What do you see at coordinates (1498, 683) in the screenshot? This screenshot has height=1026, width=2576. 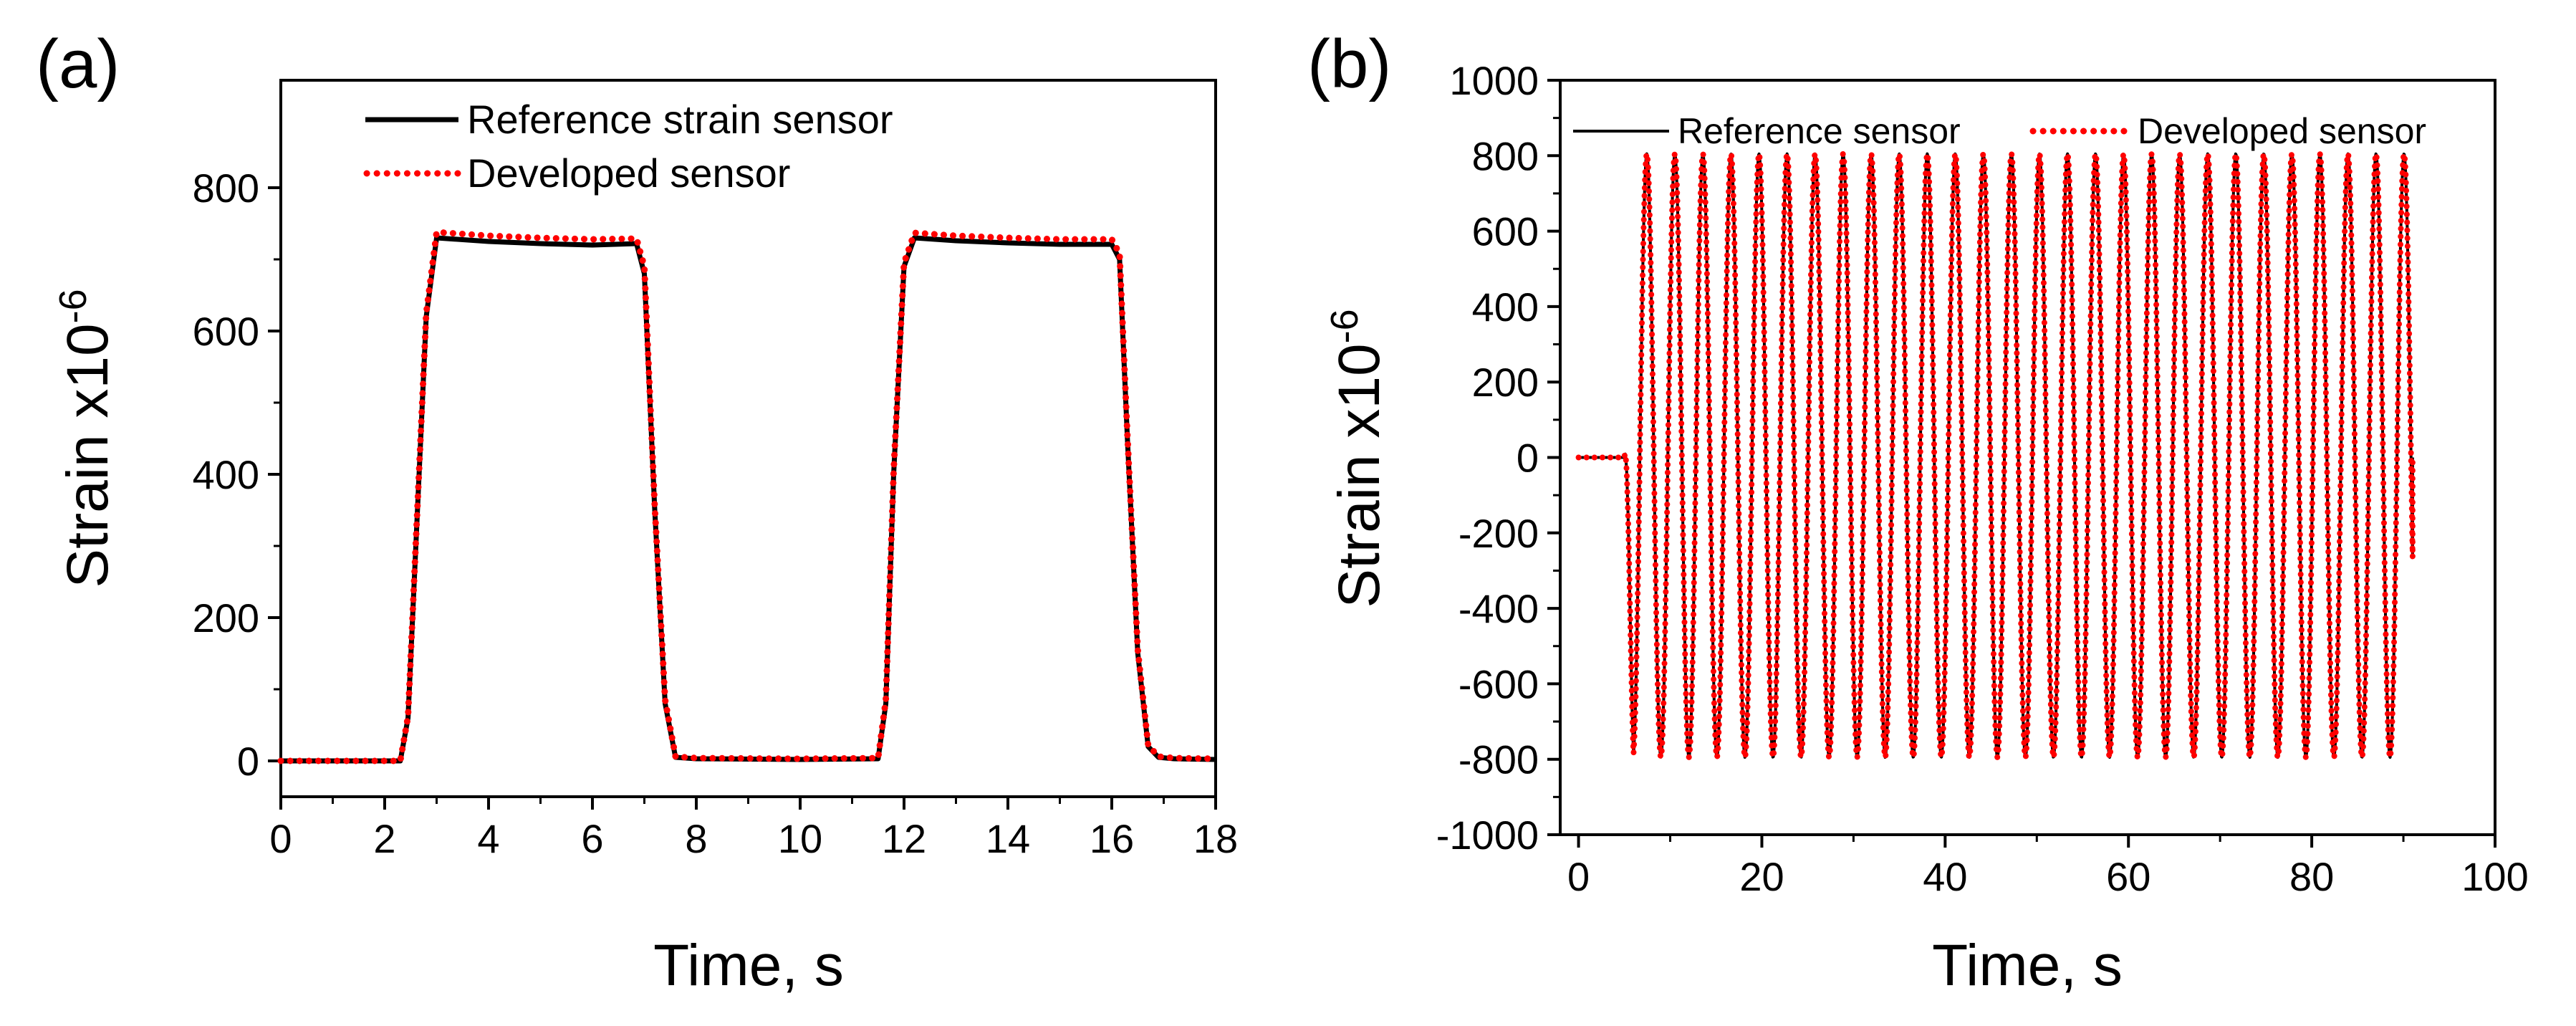 I see `panel-b-y-tick-label: -600` at bounding box center [1498, 683].